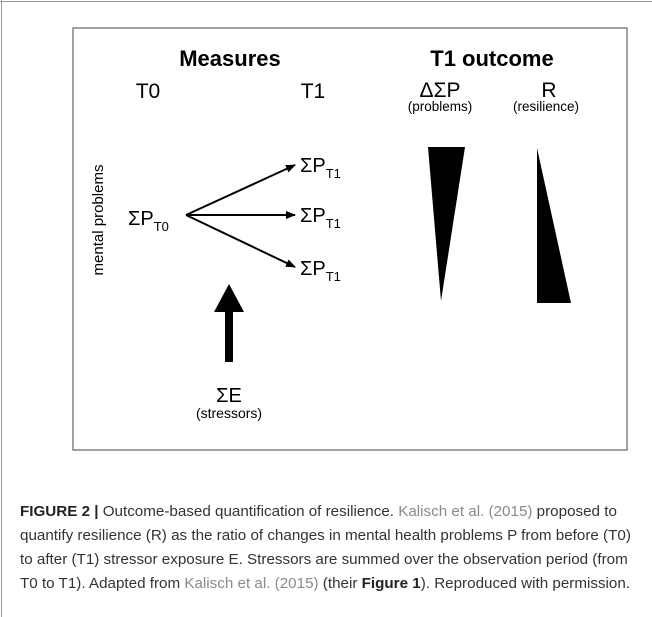 The image size is (652, 617). Describe the element at coordinates (148, 91) in the screenshot. I see `time-label: T0` at that location.